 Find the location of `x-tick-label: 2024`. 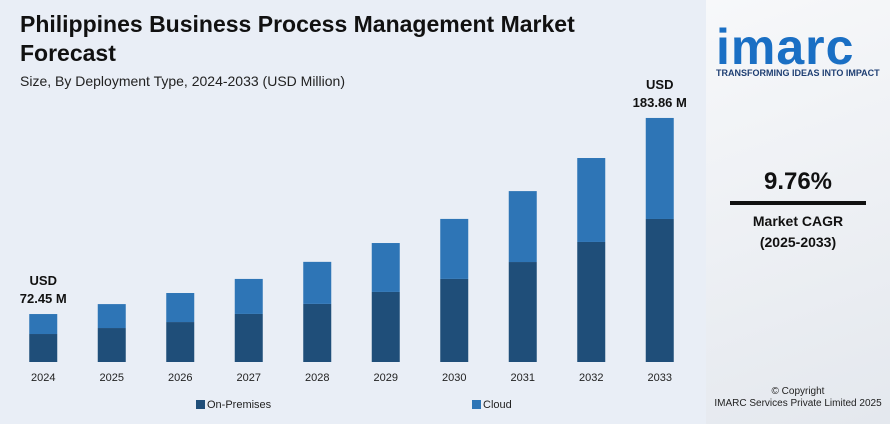

x-tick-label: 2024 is located at coordinates (43, 378).